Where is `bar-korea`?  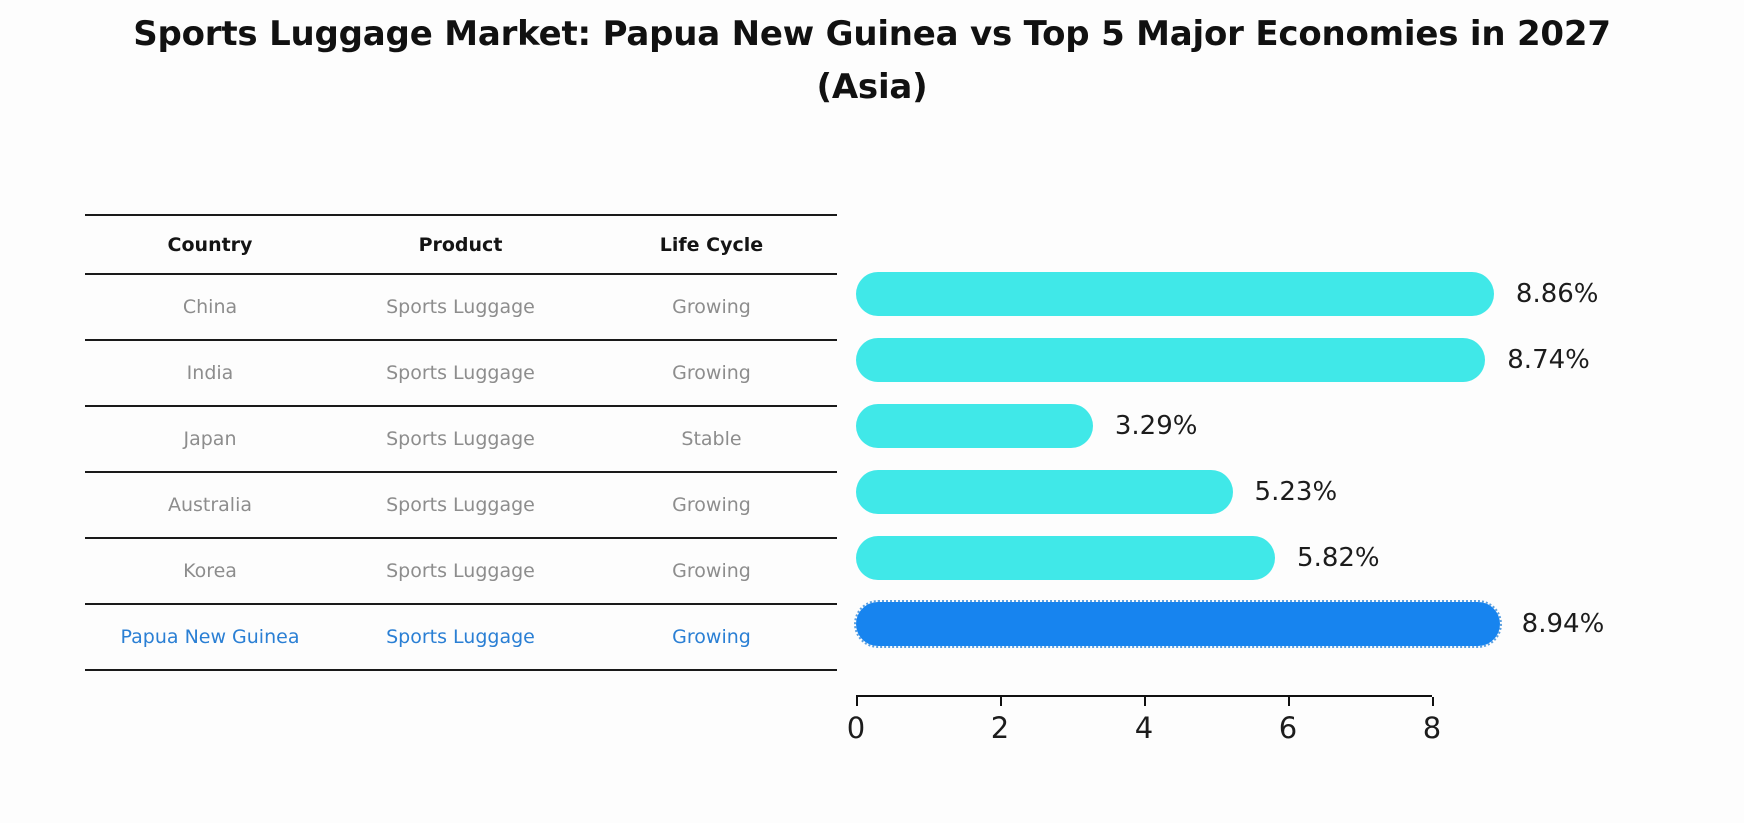
bar-korea is located at coordinates (1066, 558).